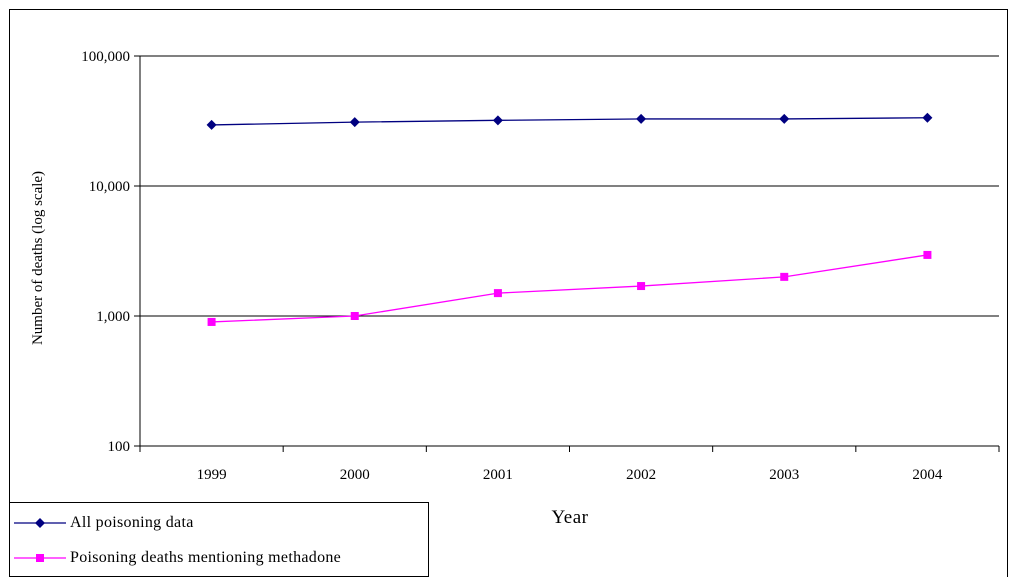 This screenshot has height=577, width=1018. I want to click on y-tick-label: 100, so click(119, 447).